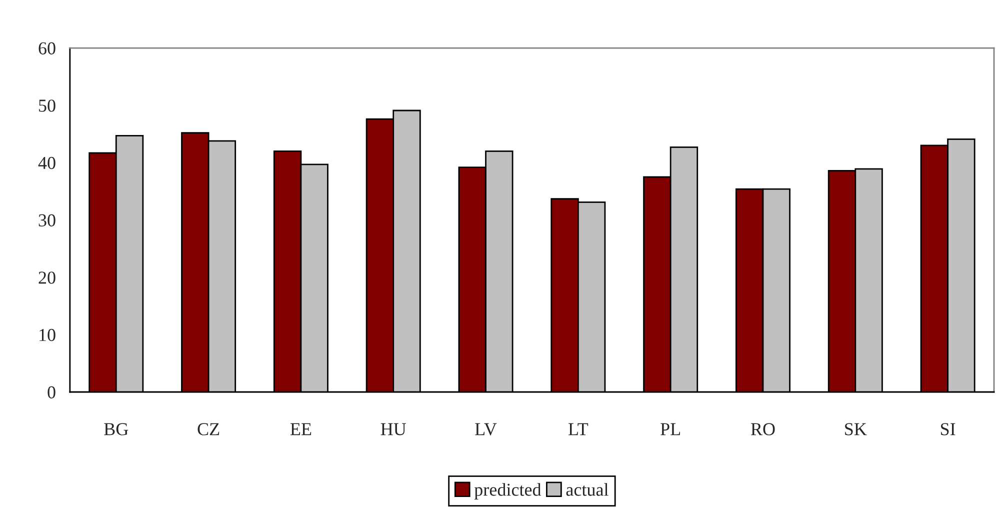 The width and height of the screenshot is (999, 519). I want to click on x-tick-label: BG, so click(116, 429).